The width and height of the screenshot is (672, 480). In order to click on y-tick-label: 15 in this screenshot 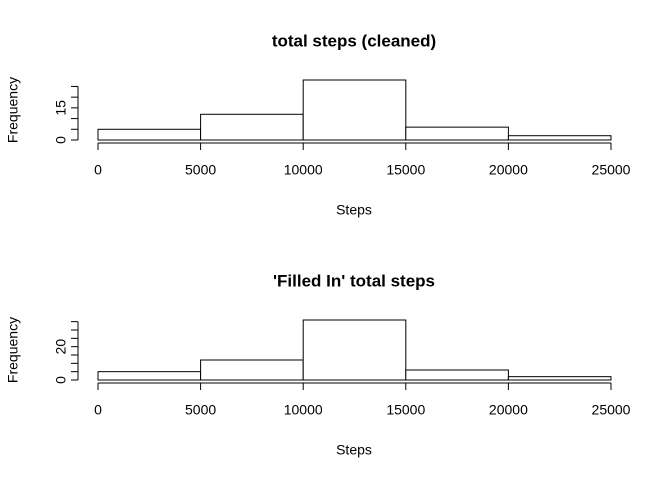, I will do `click(61, 108)`.